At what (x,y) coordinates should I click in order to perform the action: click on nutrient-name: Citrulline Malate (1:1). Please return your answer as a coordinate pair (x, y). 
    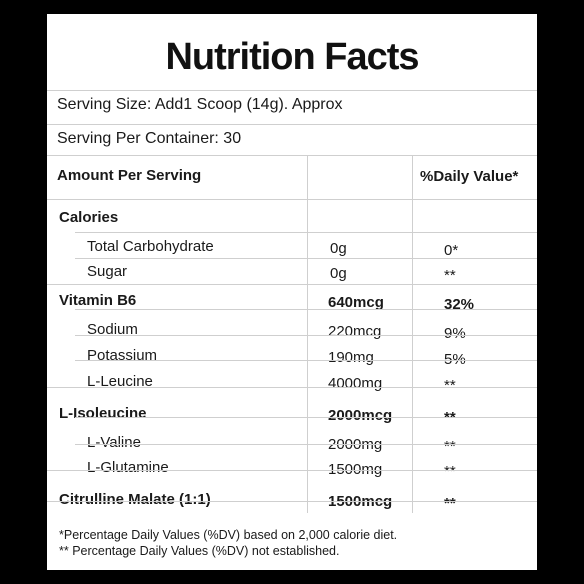
    Looking at the image, I should click on (135, 499).